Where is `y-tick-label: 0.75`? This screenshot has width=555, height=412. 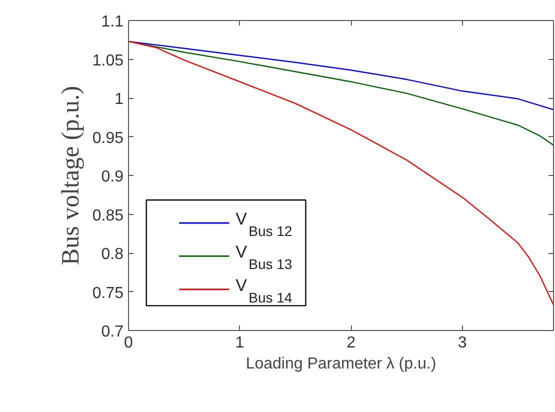
y-tick-label: 0.75 is located at coordinates (108, 293).